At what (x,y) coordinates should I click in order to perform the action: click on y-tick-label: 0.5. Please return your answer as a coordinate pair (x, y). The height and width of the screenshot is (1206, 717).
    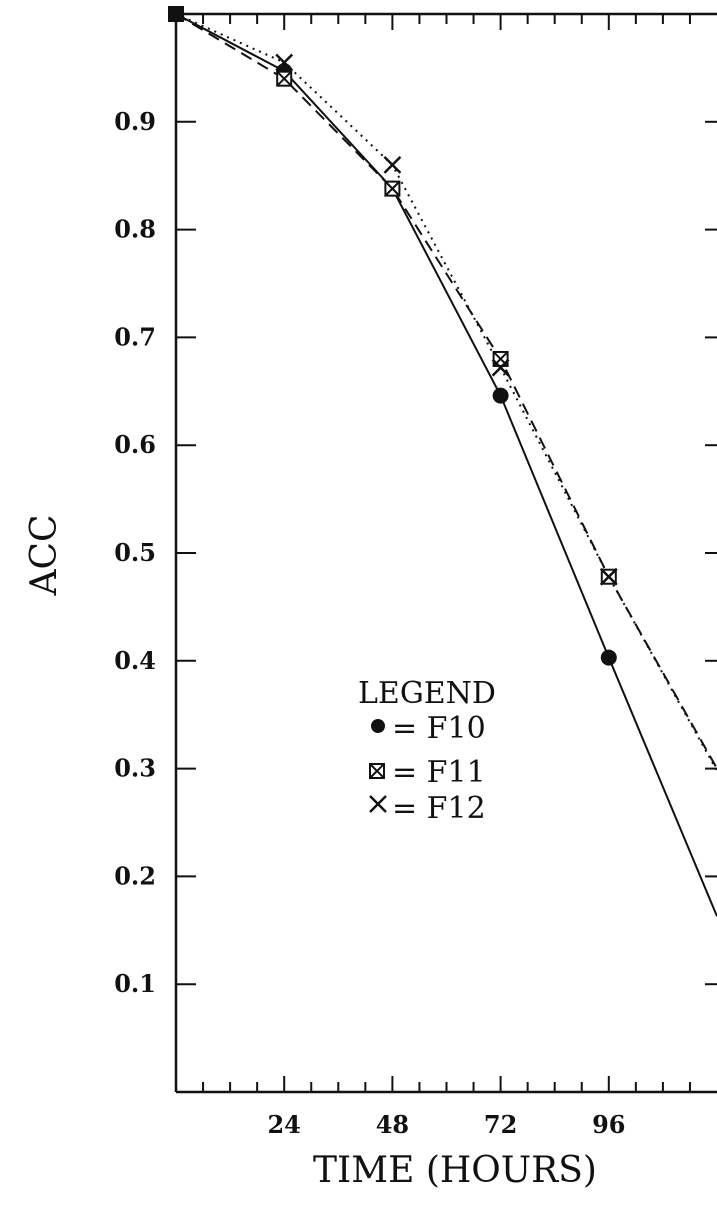
    Looking at the image, I should click on (135, 552).